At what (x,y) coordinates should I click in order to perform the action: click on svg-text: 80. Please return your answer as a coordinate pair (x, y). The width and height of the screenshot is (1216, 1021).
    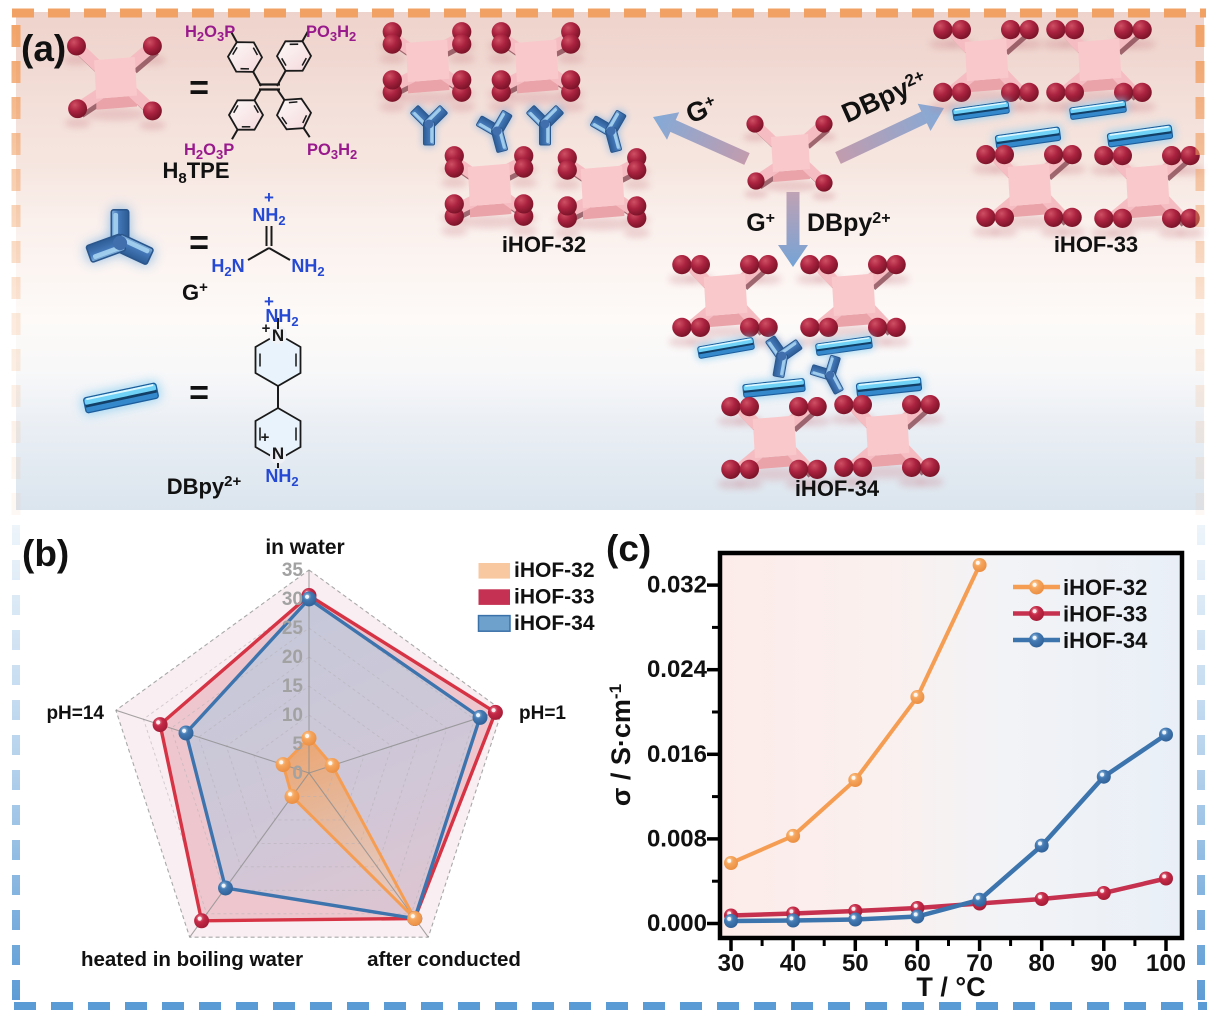
    Looking at the image, I should click on (1041, 963).